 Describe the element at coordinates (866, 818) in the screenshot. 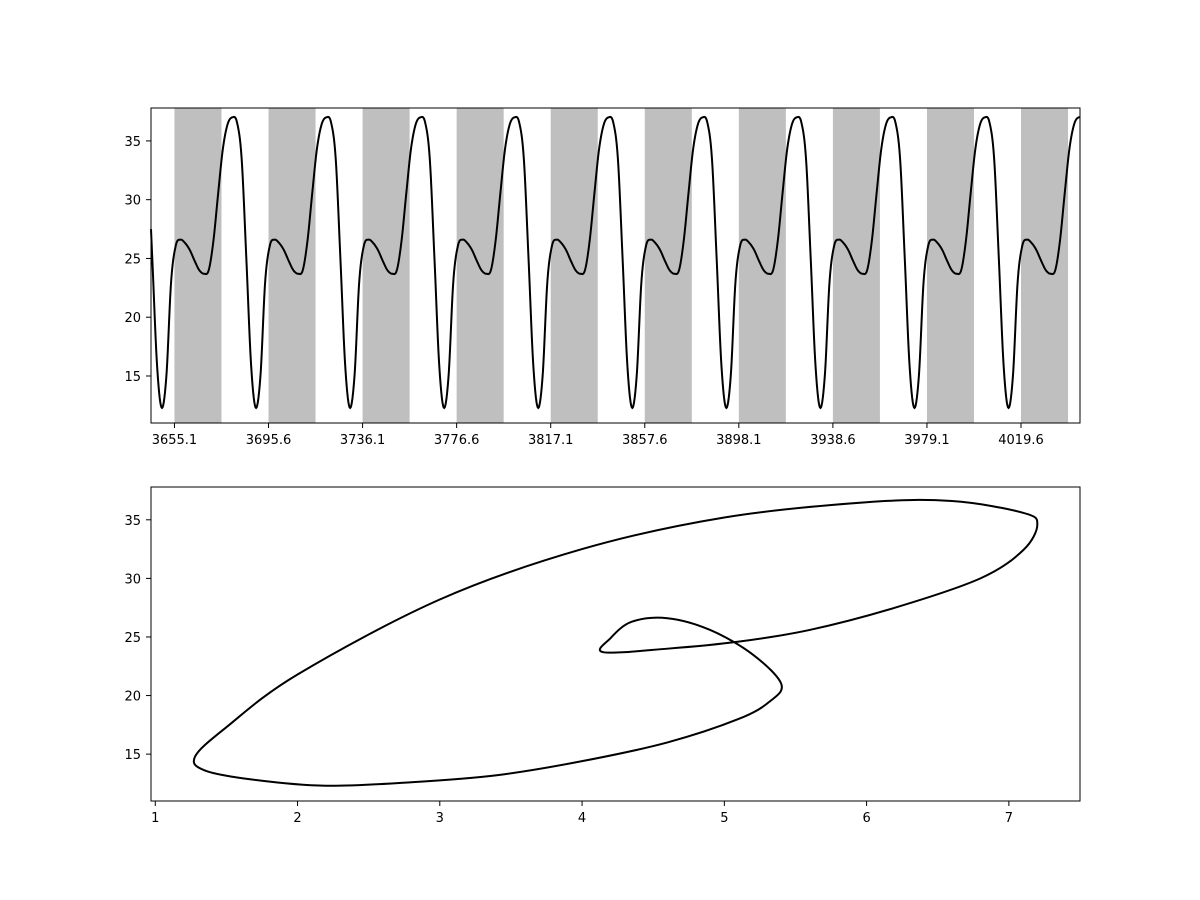

I see `x-tick-label: 6` at that location.